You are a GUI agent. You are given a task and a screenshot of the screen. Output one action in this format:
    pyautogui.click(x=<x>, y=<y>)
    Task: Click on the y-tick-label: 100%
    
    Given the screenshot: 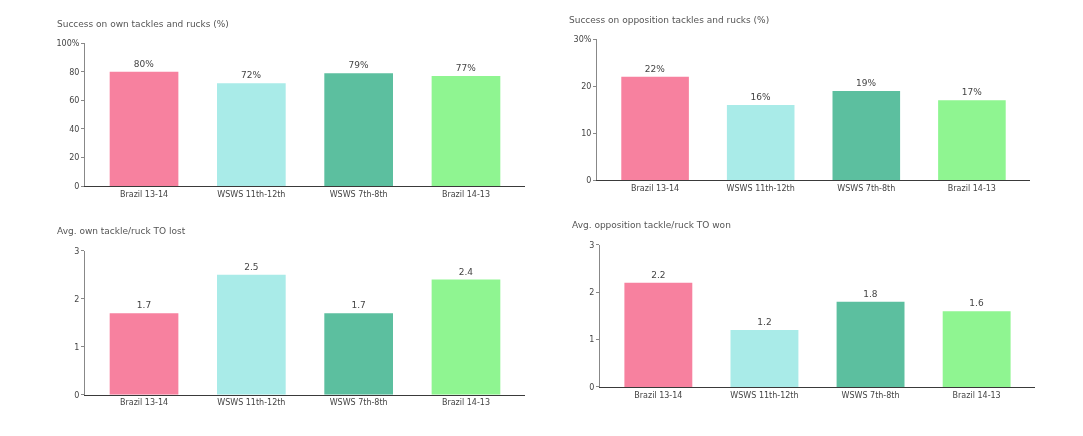 What is the action you would take?
    pyautogui.click(x=68, y=43)
    